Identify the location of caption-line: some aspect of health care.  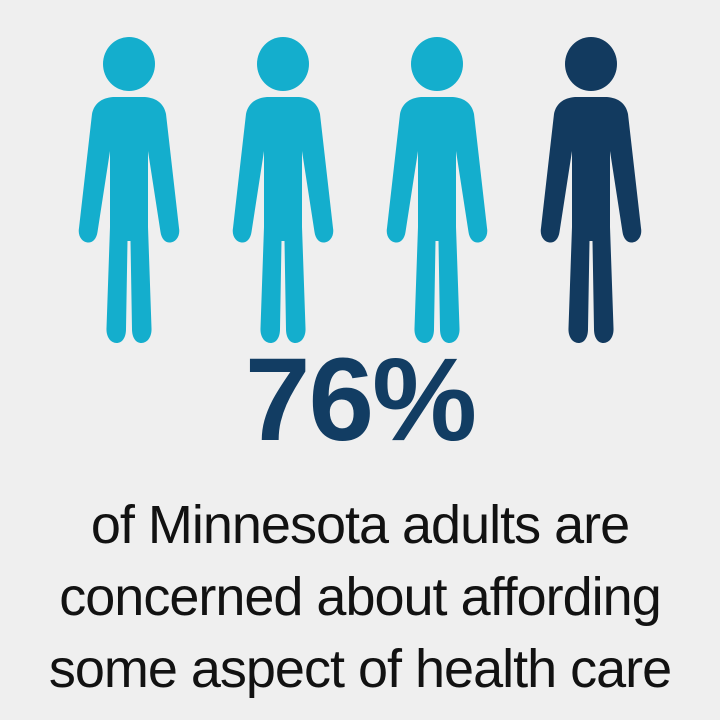
(360, 669).